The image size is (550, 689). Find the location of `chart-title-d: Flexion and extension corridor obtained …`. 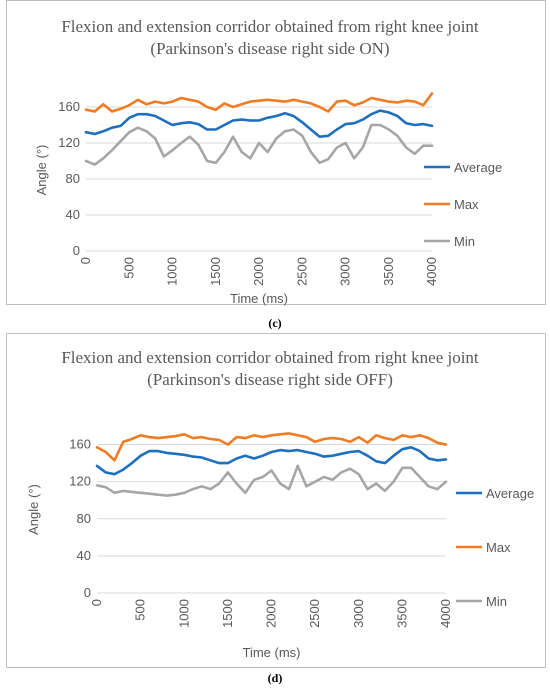

chart-title-d: Flexion and extension corridor obtained … is located at coordinates (270, 368).